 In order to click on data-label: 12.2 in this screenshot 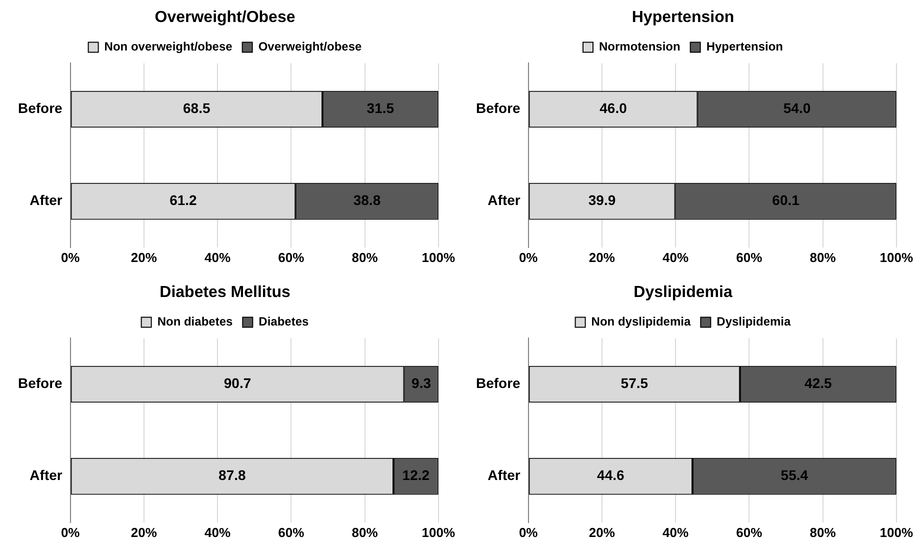, I will do `click(416, 475)`.